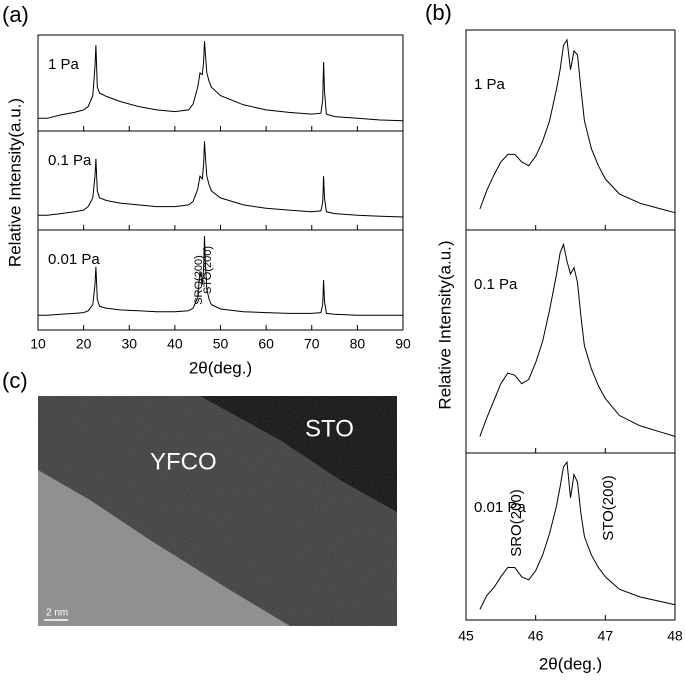  What do you see at coordinates (438, 12) in the screenshot?
I see `panel-label: (b)` at bounding box center [438, 12].